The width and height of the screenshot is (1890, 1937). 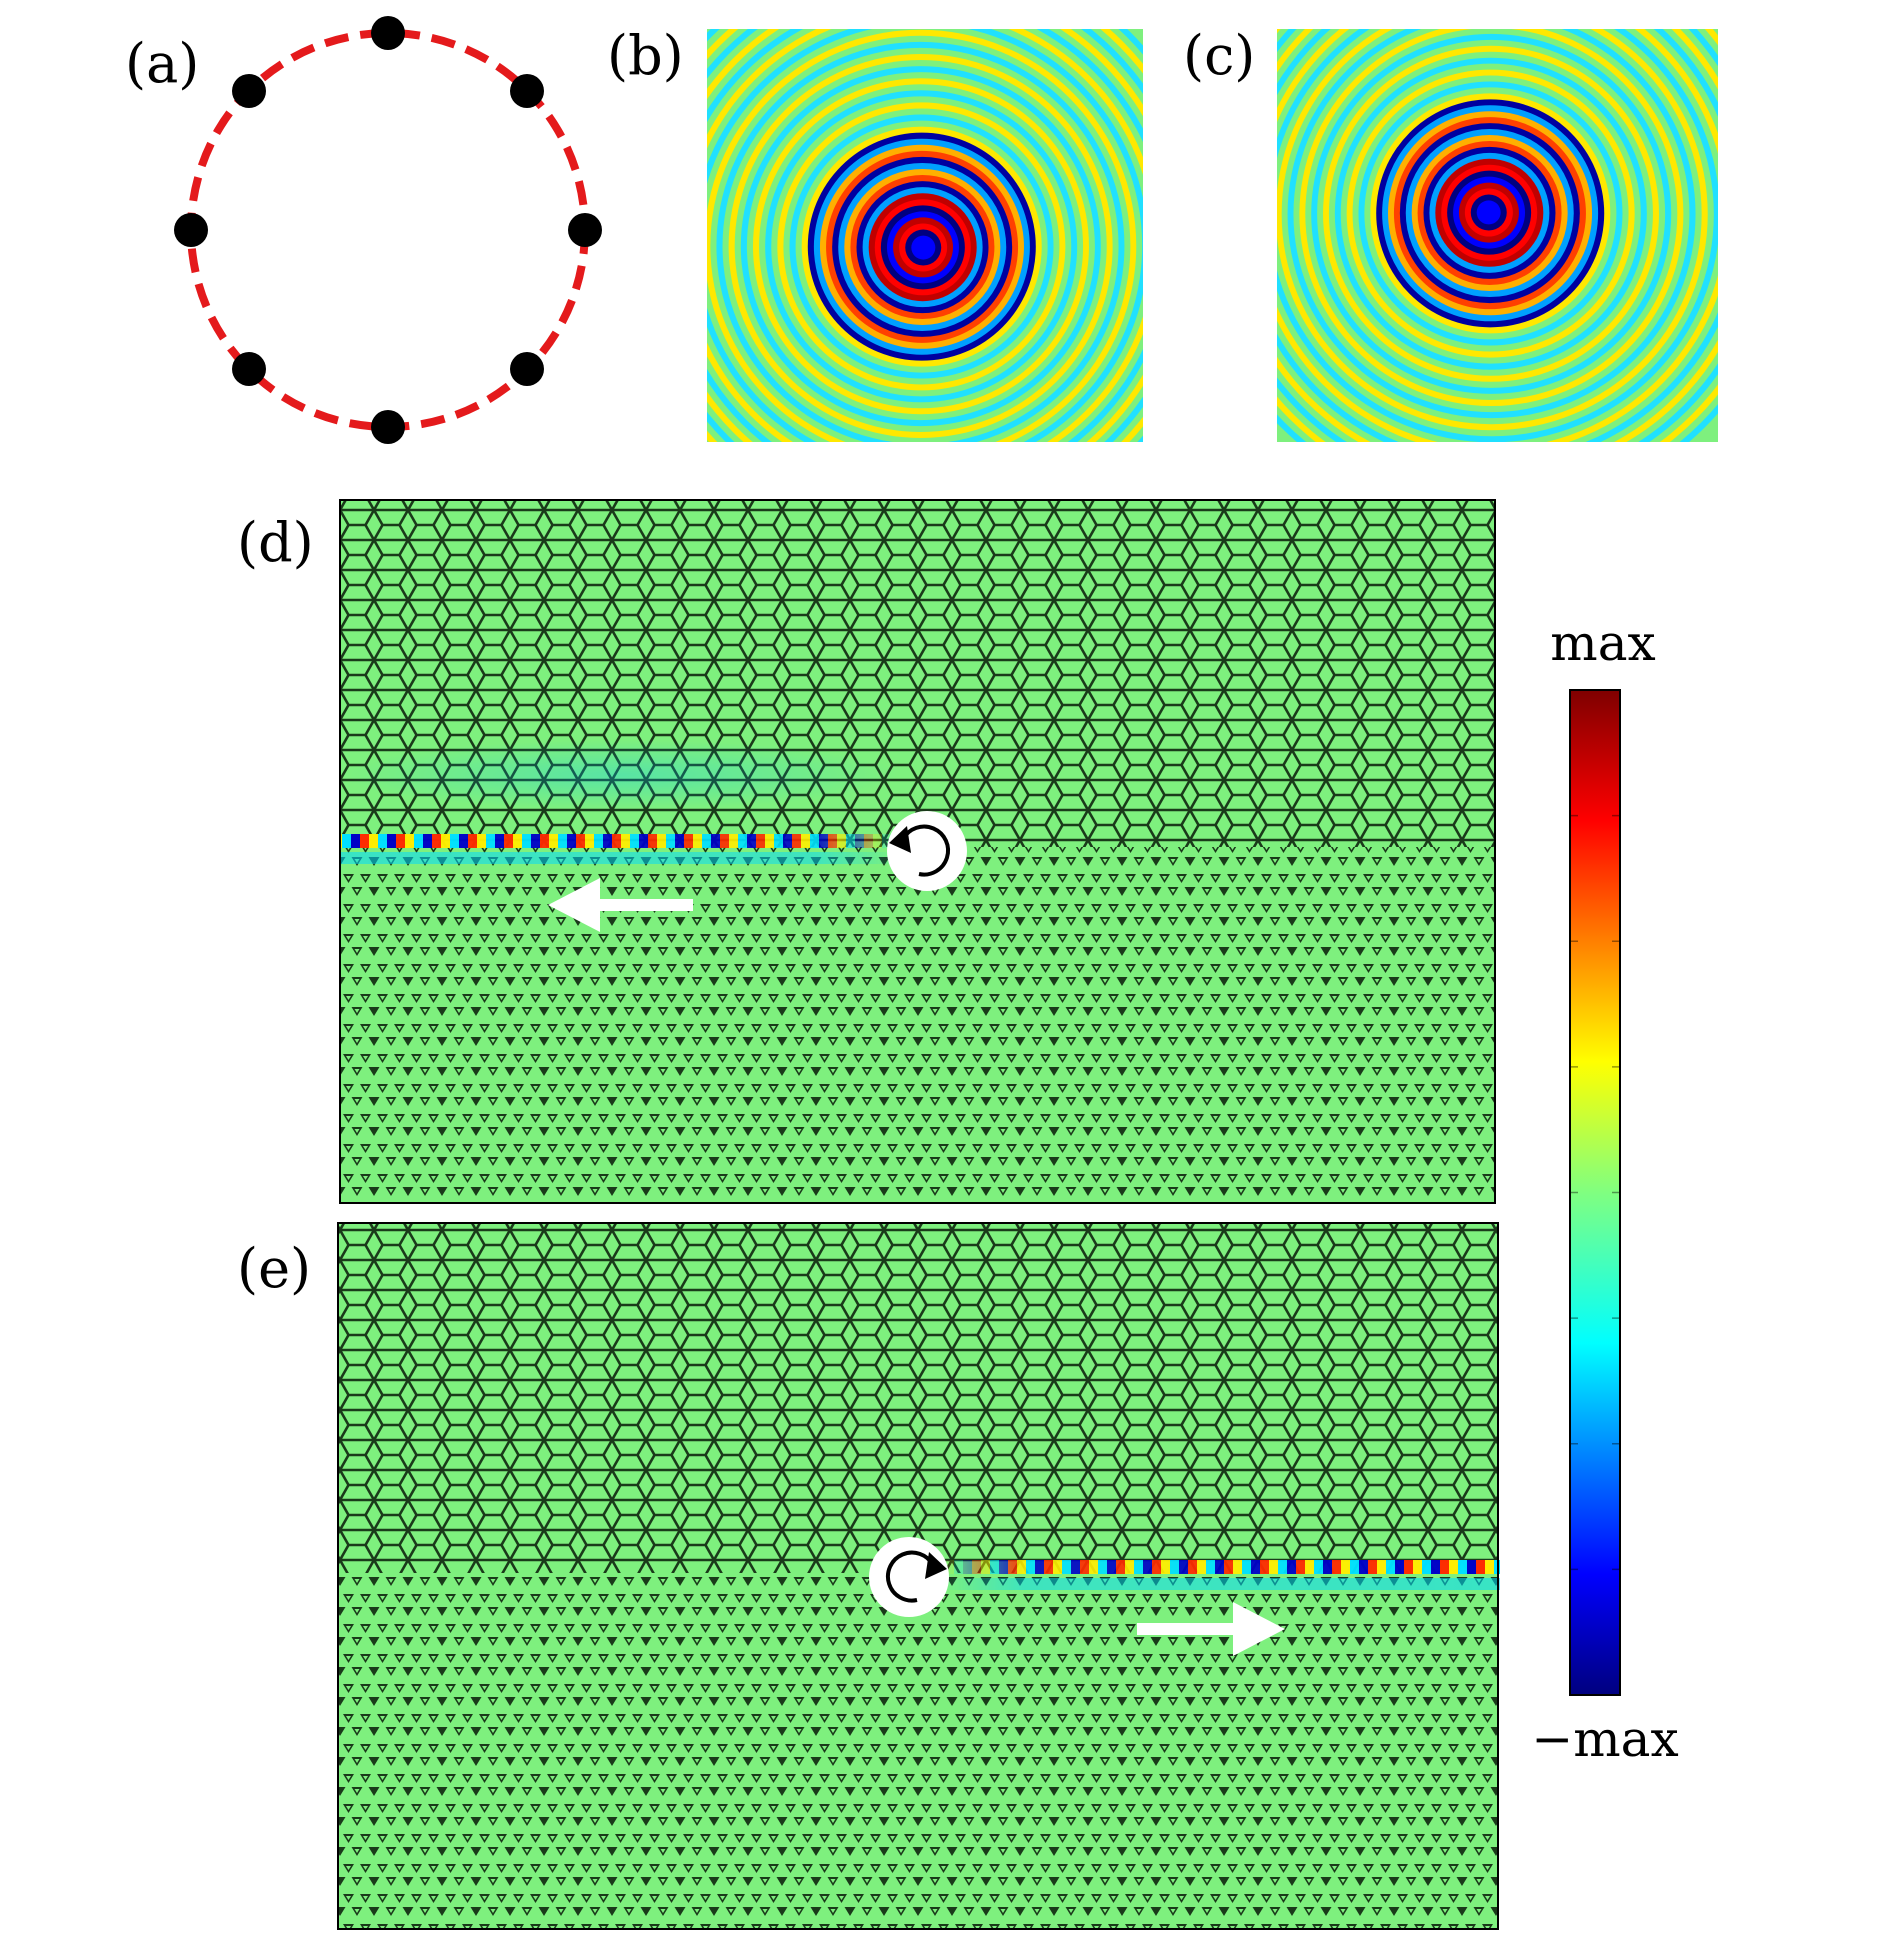 What do you see at coordinates (909, 1577) in the screenshot?
I see `clockwise-rotation-icon` at bounding box center [909, 1577].